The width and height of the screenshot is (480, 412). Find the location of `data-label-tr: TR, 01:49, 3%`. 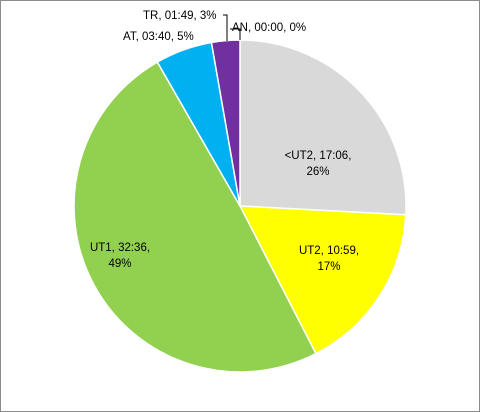

data-label-tr: TR, 01:49, 3% is located at coordinates (180, 16).